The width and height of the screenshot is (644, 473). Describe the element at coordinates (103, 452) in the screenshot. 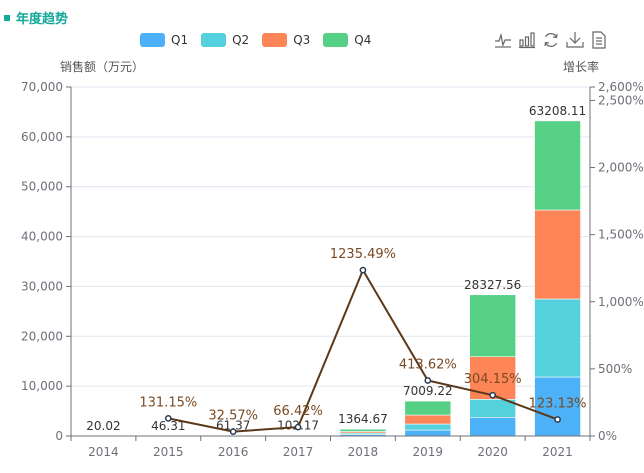

I see `x-axis-tick-label: 2014` at that location.